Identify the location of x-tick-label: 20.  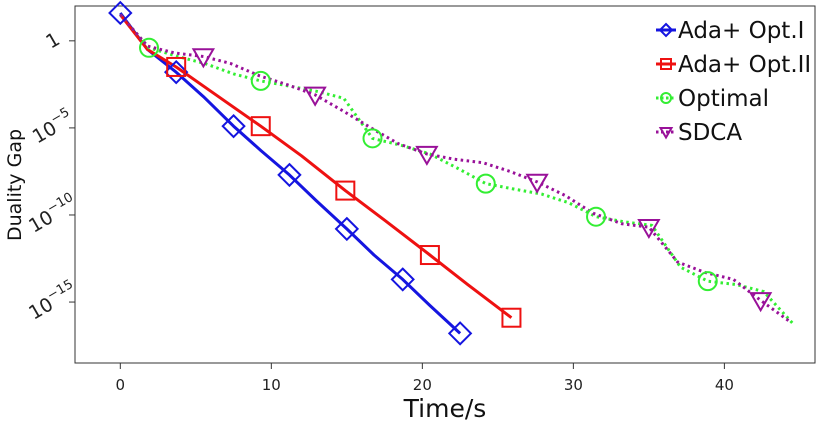
(422, 385).